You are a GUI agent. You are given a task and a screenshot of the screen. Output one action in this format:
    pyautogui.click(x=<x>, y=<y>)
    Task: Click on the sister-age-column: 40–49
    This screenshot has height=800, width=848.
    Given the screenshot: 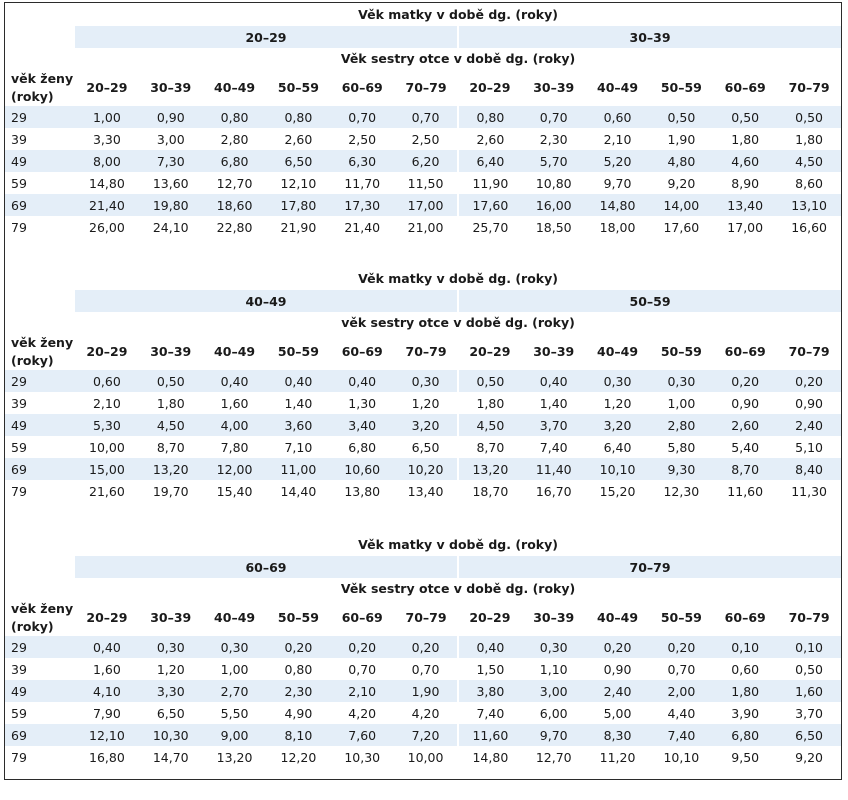 What is the action you would take?
    pyautogui.click(x=618, y=617)
    